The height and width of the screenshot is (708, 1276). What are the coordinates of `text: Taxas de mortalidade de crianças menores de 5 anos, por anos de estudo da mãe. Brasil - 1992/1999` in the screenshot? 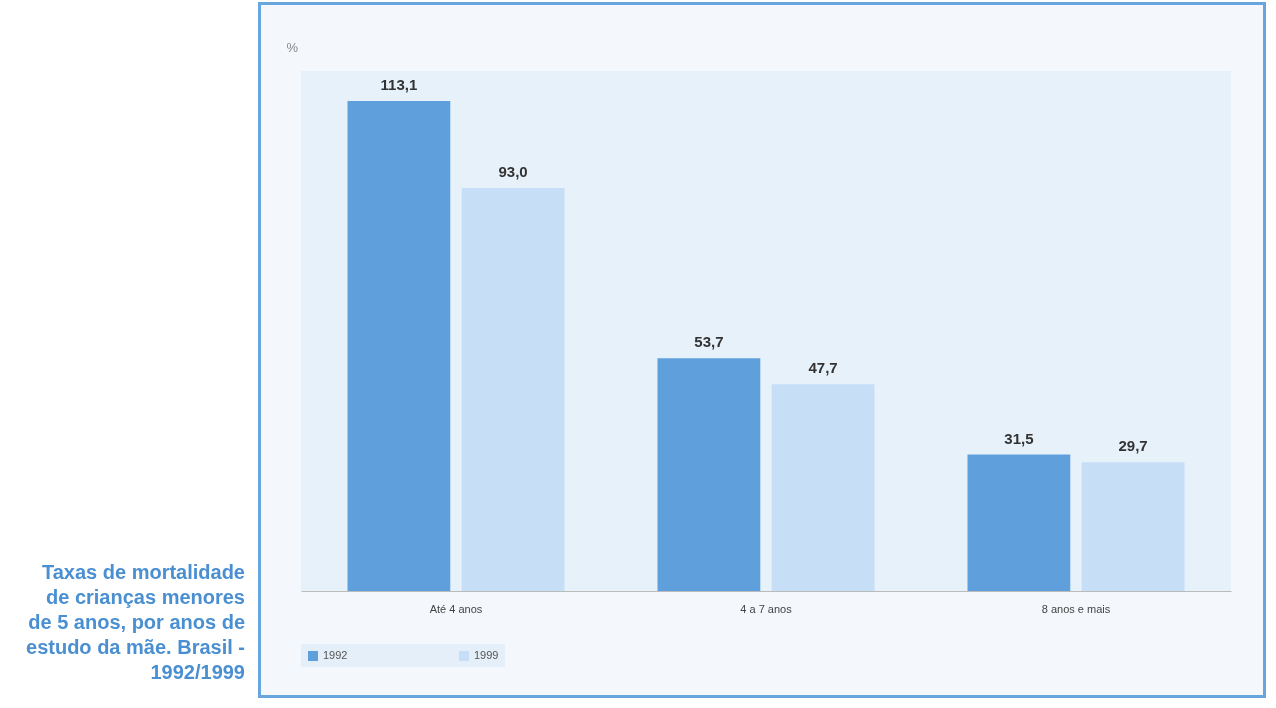 It's located at (135, 622).